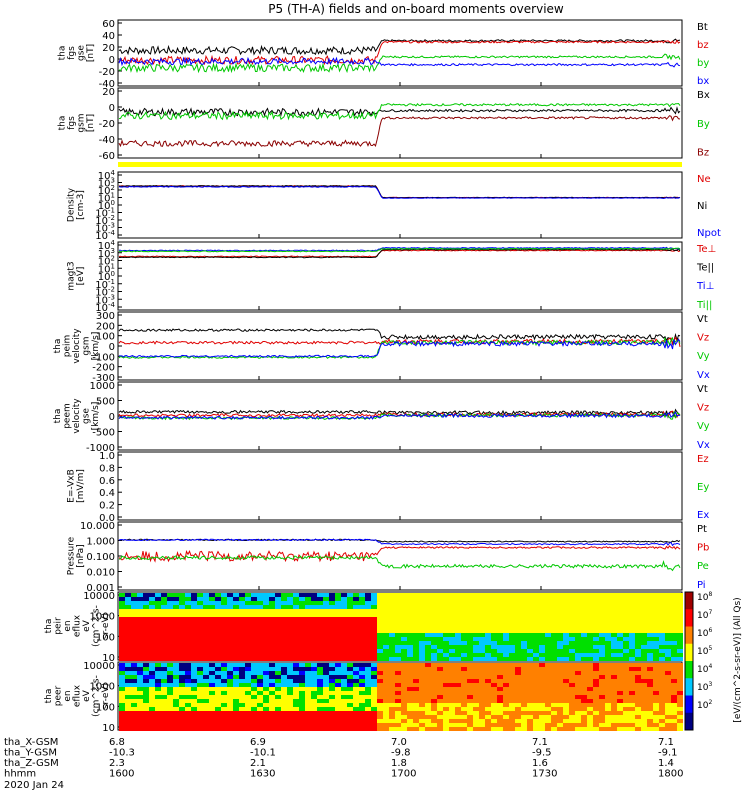  I want to click on ytick-label: 40, so click(108, 36).